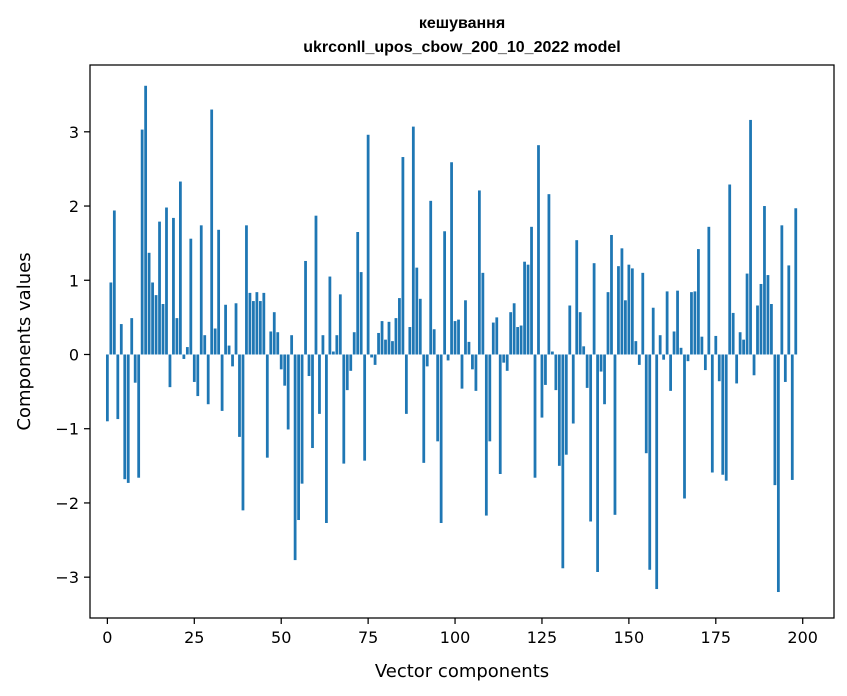  What do you see at coordinates (74, 206) in the screenshot?
I see `y-tick-label: 2` at bounding box center [74, 206].